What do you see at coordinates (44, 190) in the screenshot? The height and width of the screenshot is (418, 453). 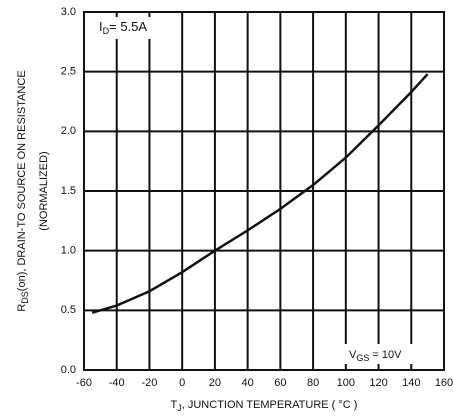 I see `y-axis-subtitle: (NORMALIZED)` at bounding box center [44, 190].